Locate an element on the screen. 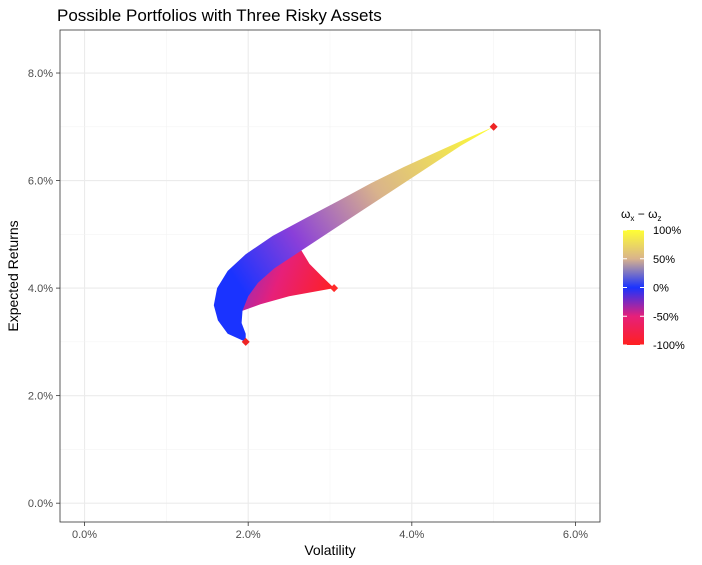 The image size is (702, 565). x-tick-label: 2.0% is located at coordinates (248, 535).